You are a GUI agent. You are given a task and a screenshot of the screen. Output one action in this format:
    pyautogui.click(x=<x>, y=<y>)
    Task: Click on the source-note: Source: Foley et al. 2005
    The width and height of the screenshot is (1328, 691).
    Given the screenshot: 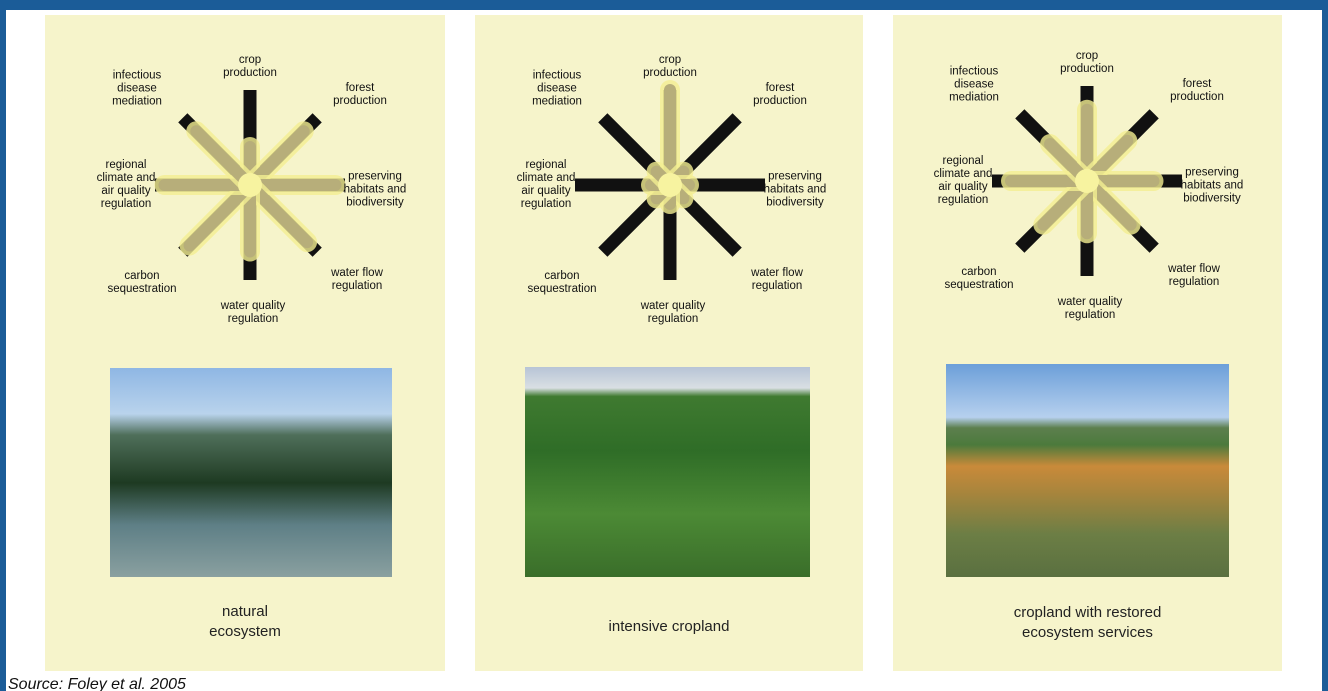 What is the action you would take?
    pyautogui.click(x=97, y=683)
    